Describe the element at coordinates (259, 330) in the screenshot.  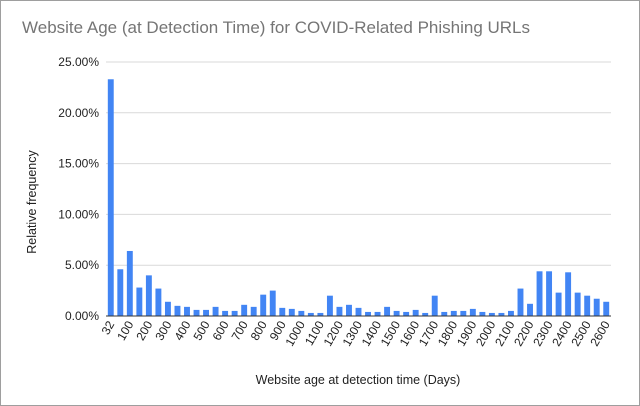
I see `x-tick-label: 800` at that location.